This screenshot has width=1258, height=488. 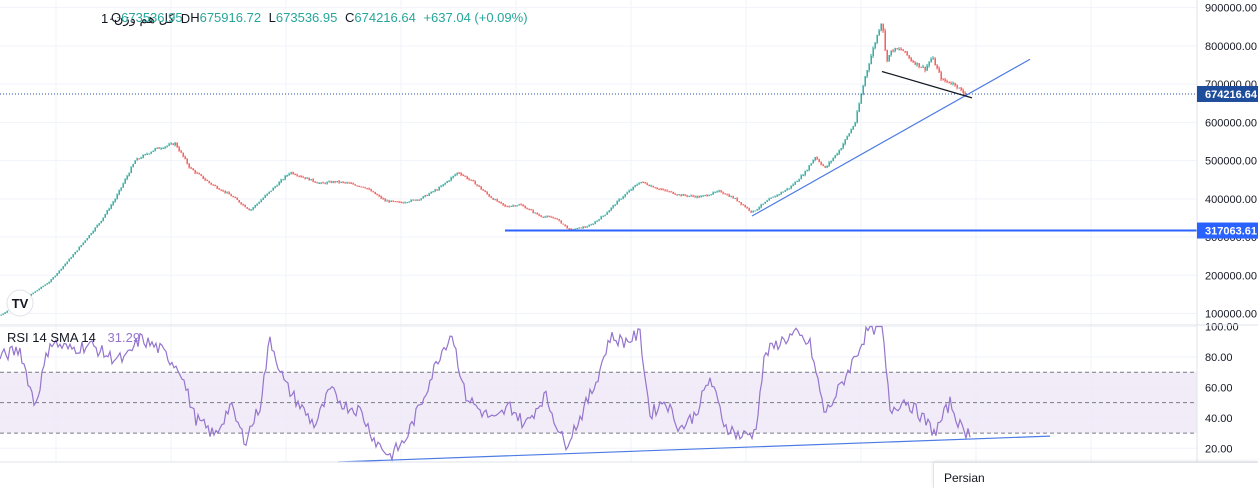 I want to click on rsi-tick-label: 20.00, so click(x=1219, y=449).